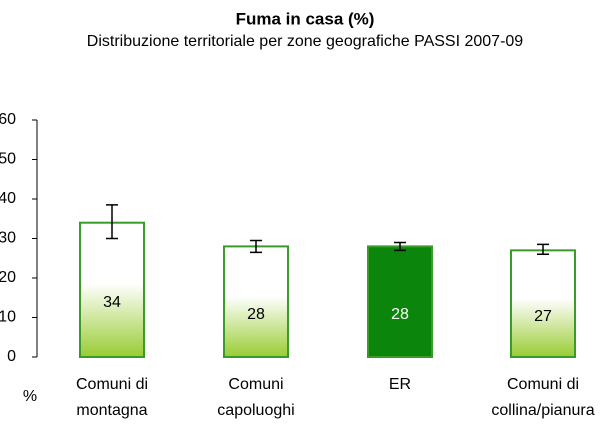 This screenshot has width=607, height=425. What do you see at coordinates (8, 198) in the screenshot?
I see `y-tick-label: 40` at bounding box center [8, 198].